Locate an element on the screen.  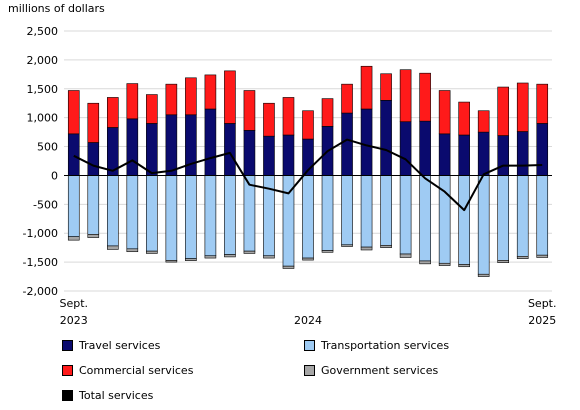
total-line-layer is located at coordinates (308, 175).